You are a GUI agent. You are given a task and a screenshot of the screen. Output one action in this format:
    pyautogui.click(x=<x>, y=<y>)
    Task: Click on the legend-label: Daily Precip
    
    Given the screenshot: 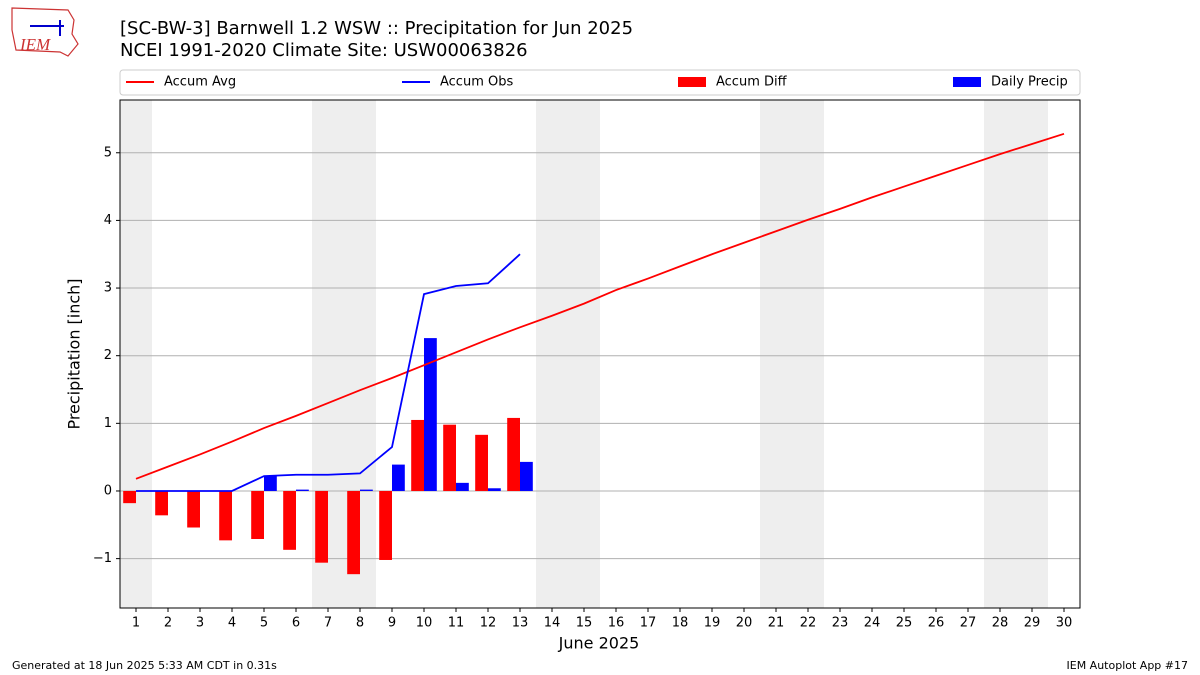 What is the action you would take?
    pyautogui.click(x=1029, y=82)
    